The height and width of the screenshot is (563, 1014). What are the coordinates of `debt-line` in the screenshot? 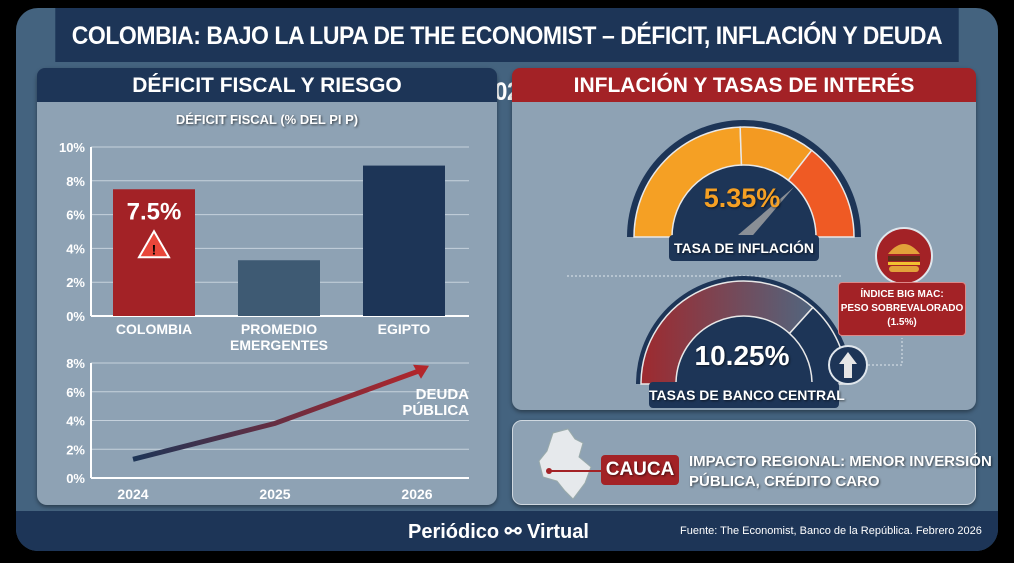 It's located at (279, 414).